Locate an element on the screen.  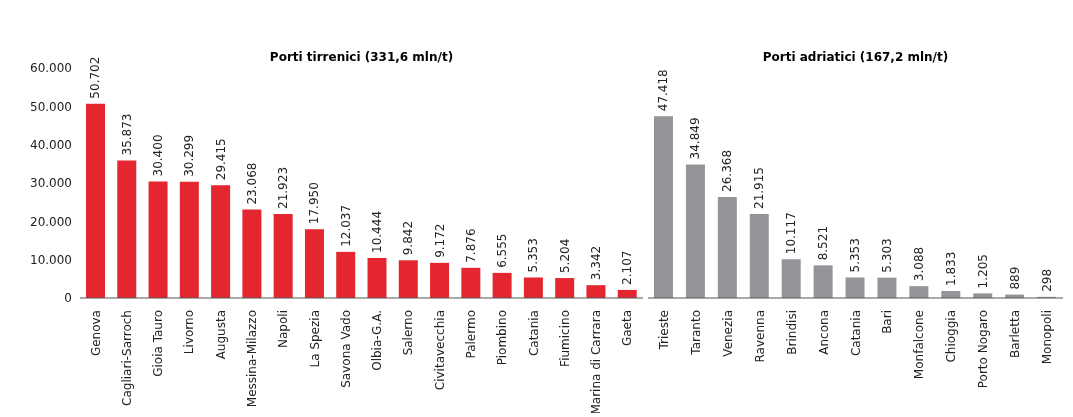
x-tick-label: Fiumicino is located at coordinates (564, 338).